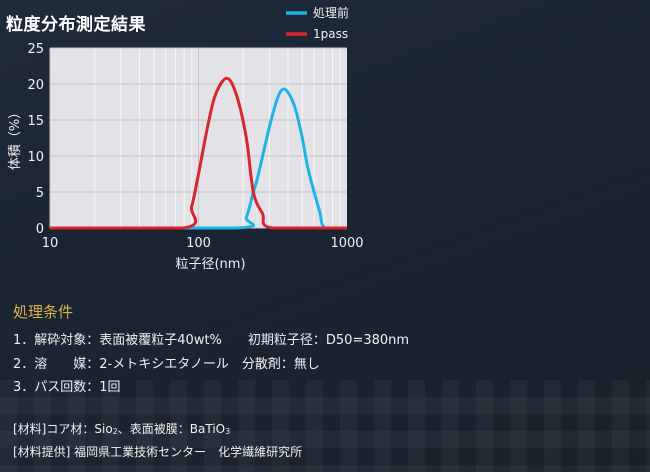 The image size is (650, 472). Describe the element at coordinates (76, 25) in the screenshot. I see `page-title: 粒度分布測定結果` at that location.